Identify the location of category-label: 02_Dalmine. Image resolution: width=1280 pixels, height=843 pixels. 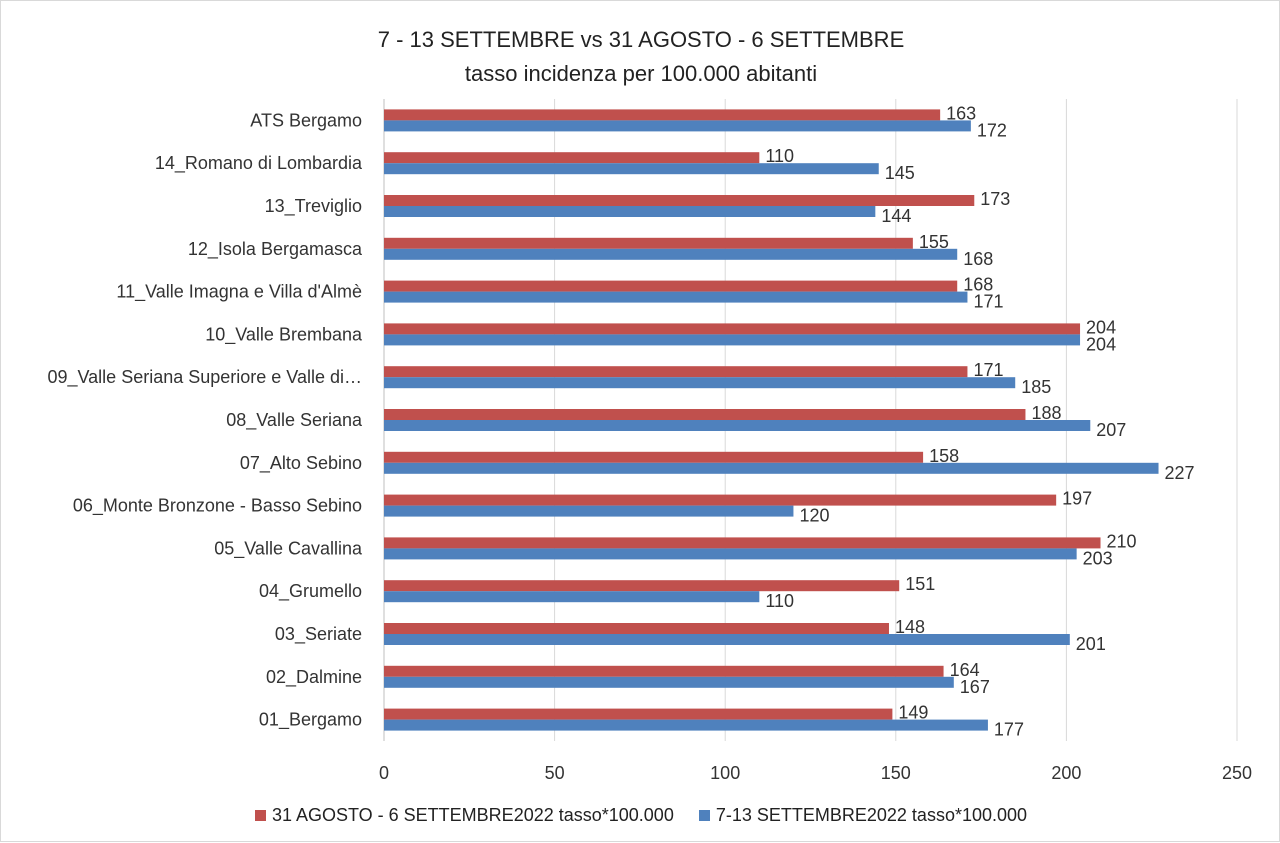
(314, 677).